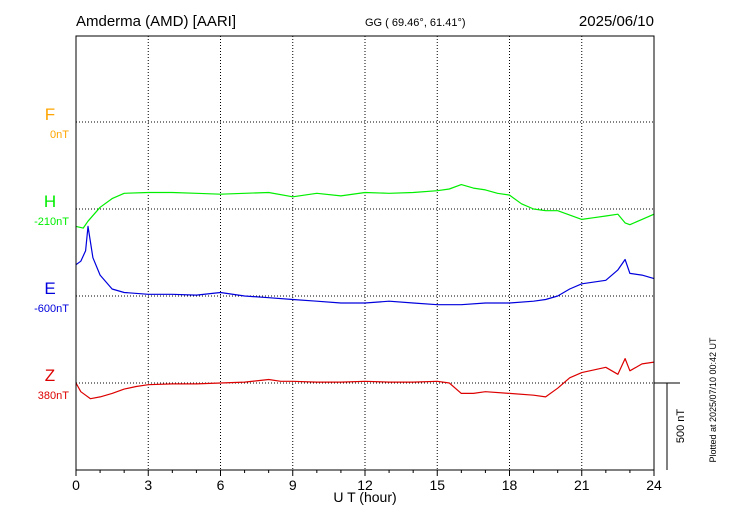  I want to click on series-line-z, so click(365, 379).